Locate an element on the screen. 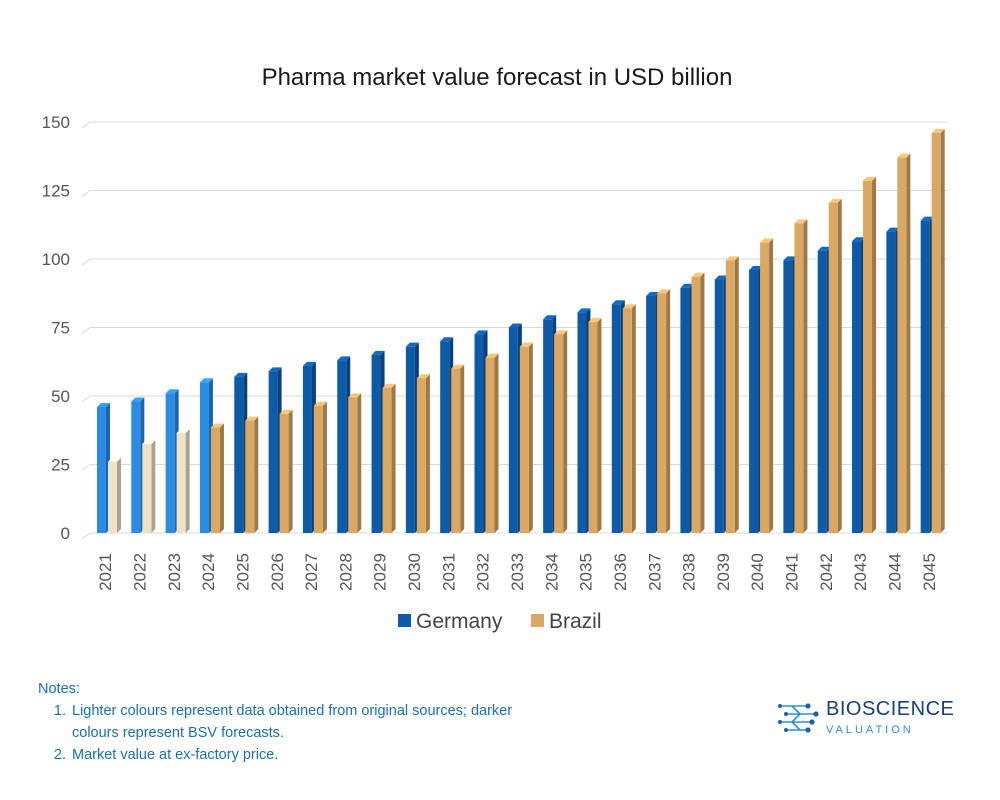 The width and height of the screenshot is (1000, 800). x-tick-label: 2025 is located at coordinates (242, 572).